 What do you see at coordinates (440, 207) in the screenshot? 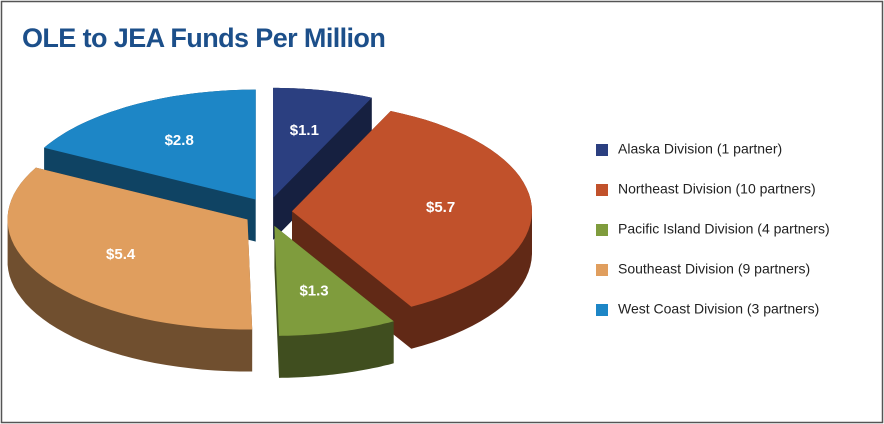
I see `data-label: $5.7` at bounding box center [440, 207].